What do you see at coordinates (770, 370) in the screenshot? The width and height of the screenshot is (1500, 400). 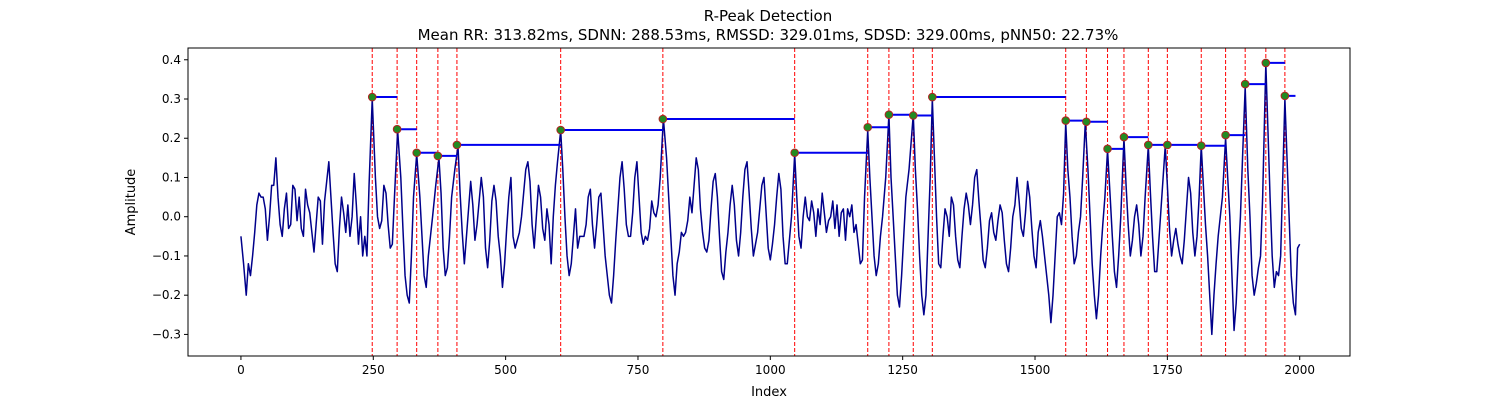 I see `x-tick-label-4: 1000` at bounding box center [770, 370].